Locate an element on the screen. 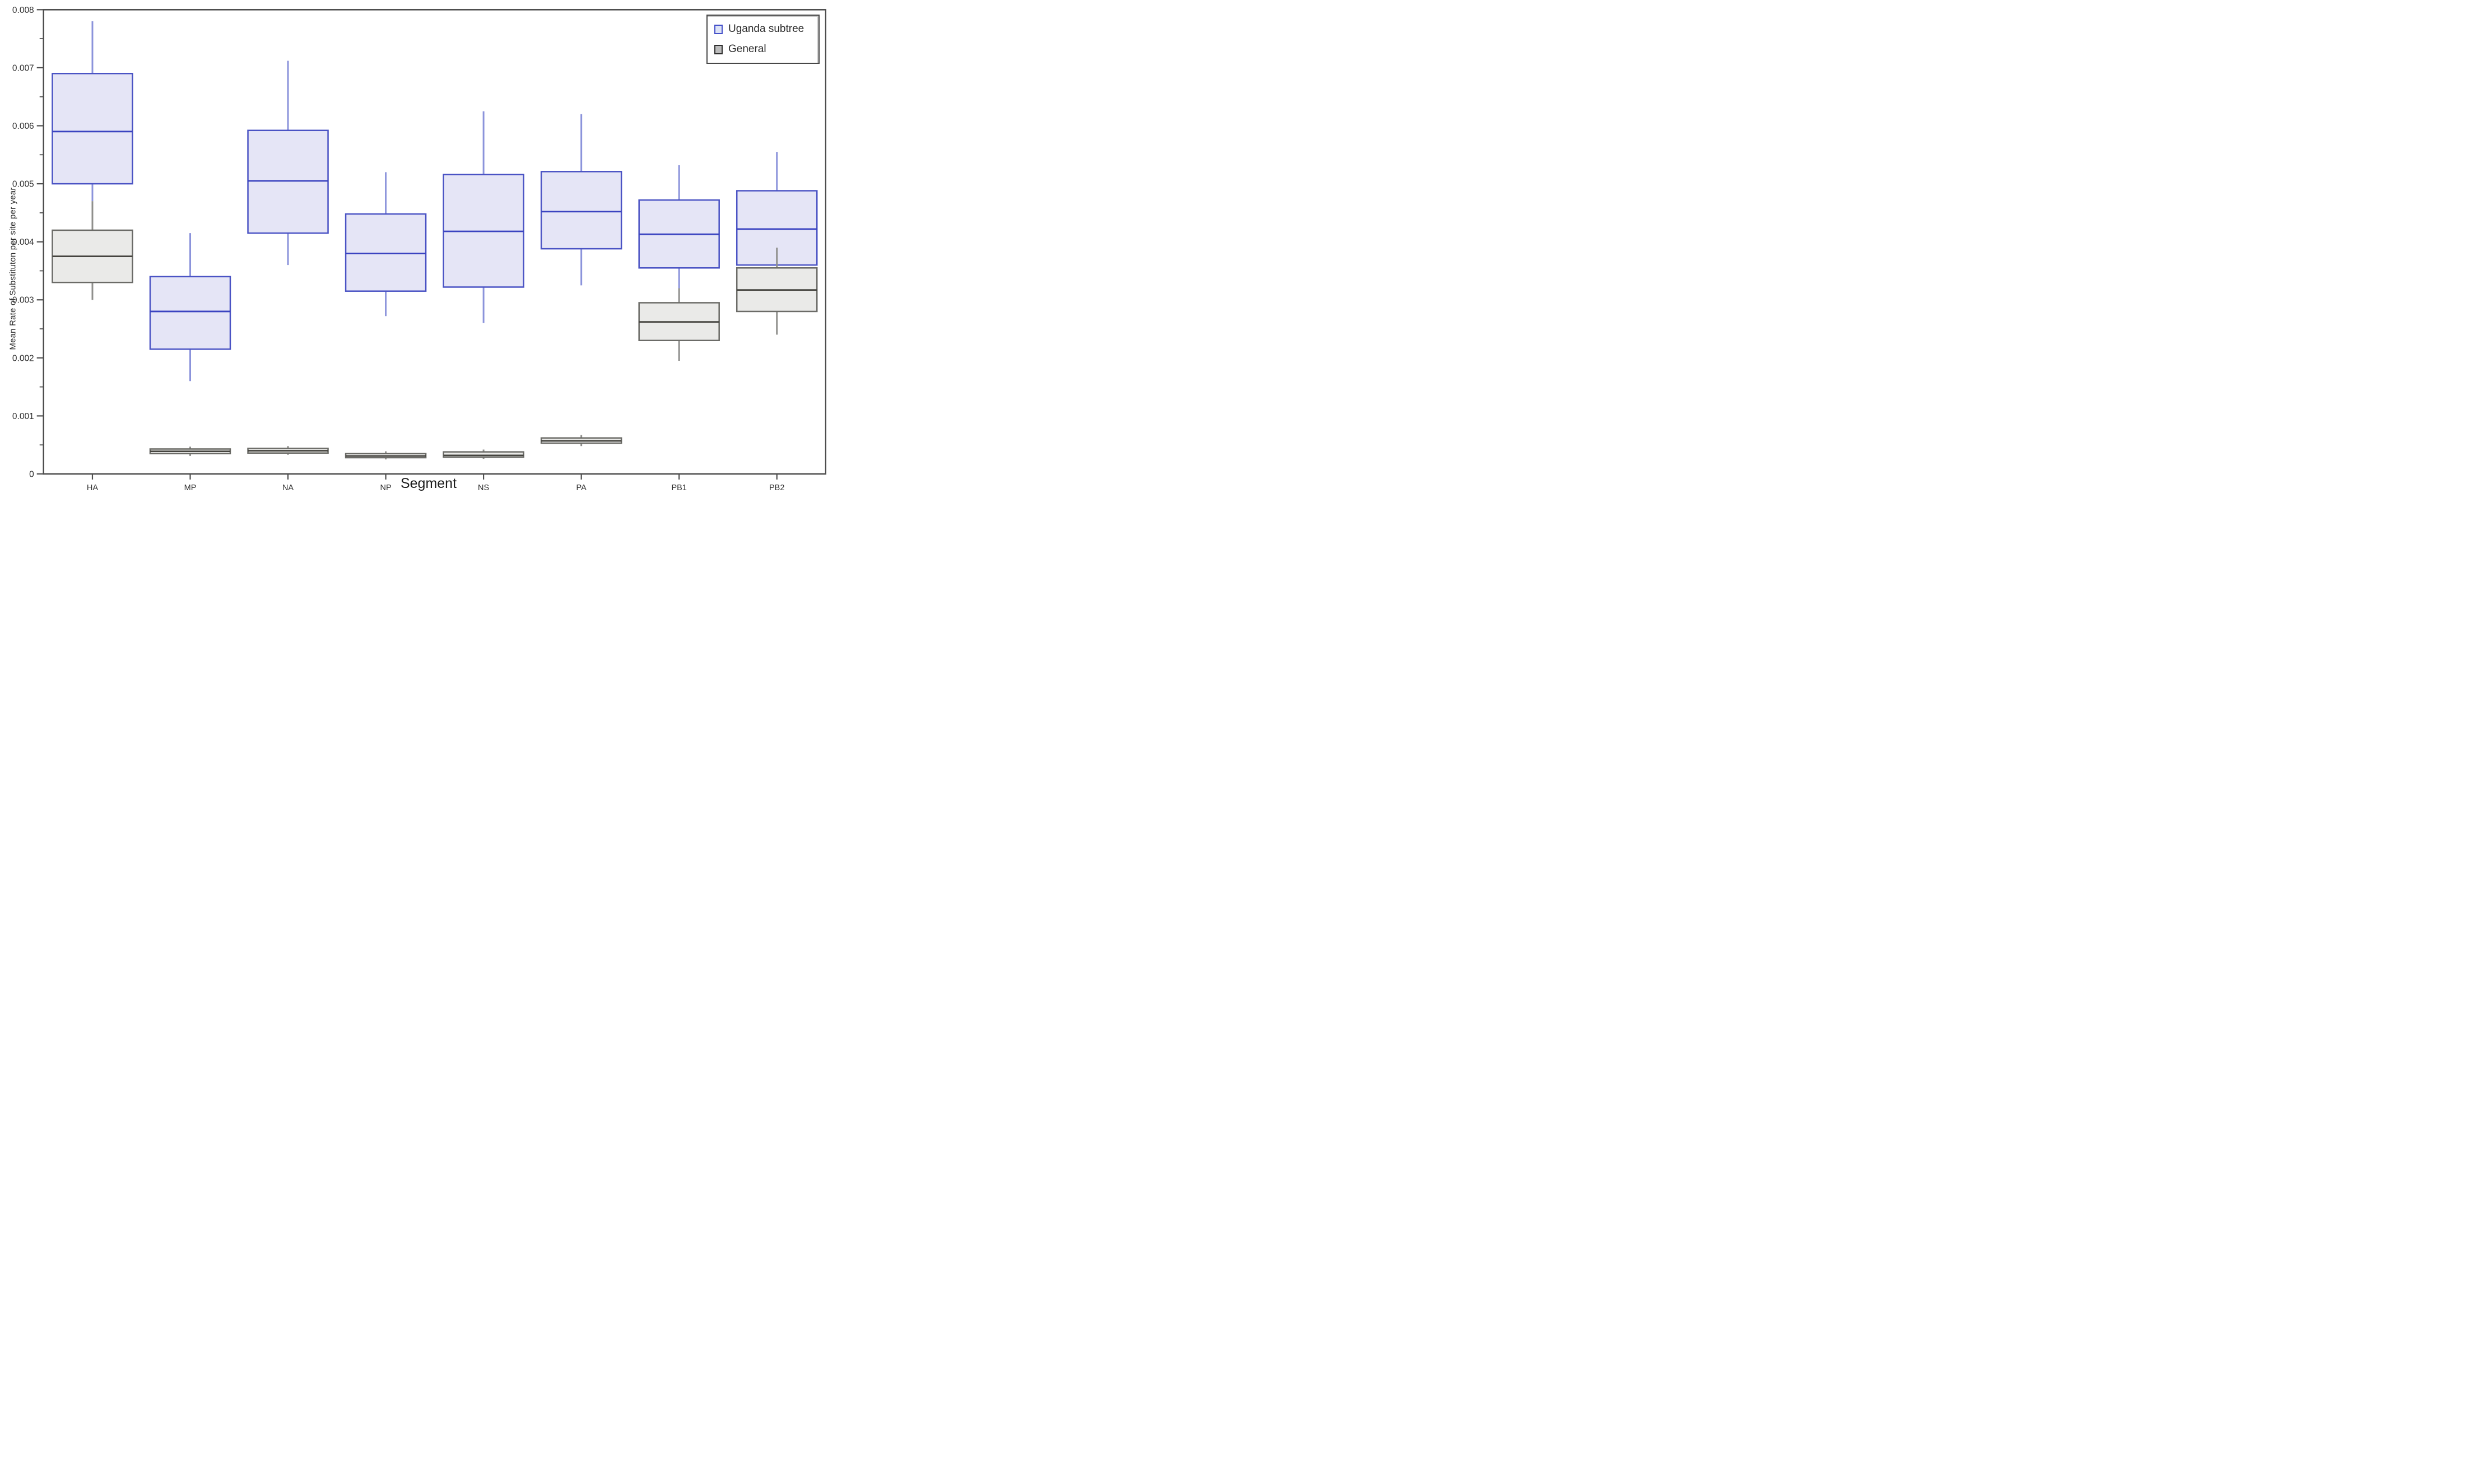 The image size is (2479, 1484). box-NA-uganda-subtree is located at coordinates (288, 163).